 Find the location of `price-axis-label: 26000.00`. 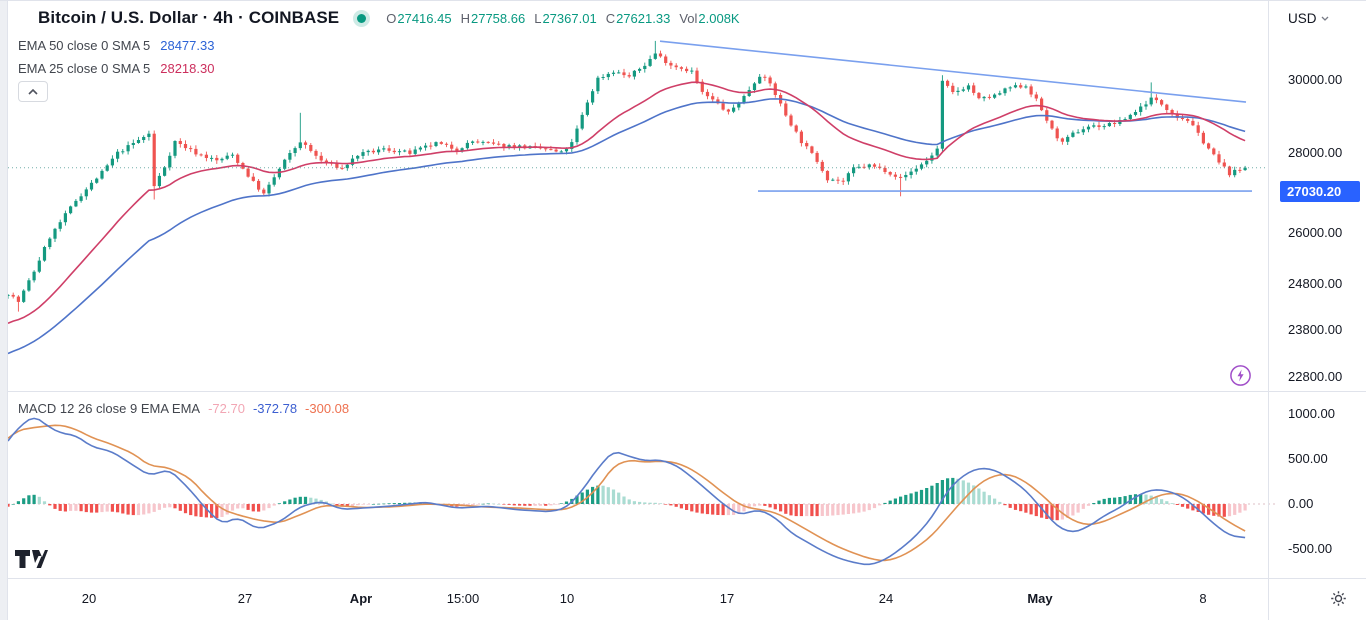

price-axis-label: 26000.00 is located at coordinates (1315, 232).